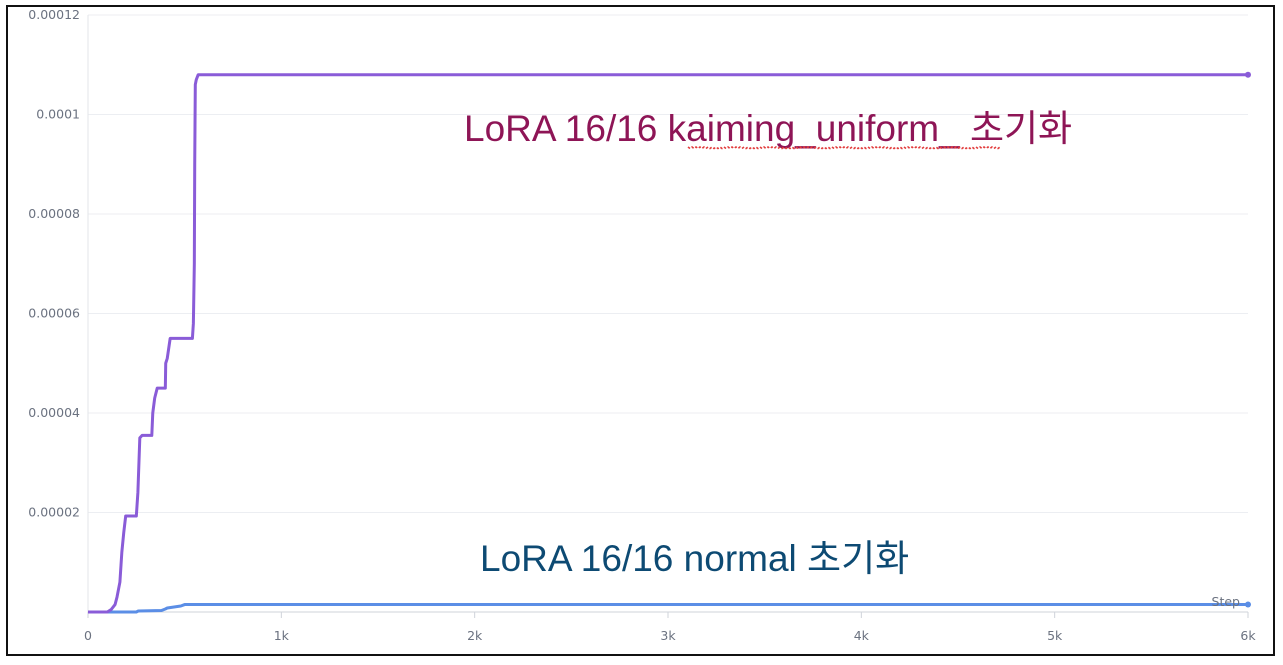  I want to click on x-tick-label: 1k, so click(282, 635).